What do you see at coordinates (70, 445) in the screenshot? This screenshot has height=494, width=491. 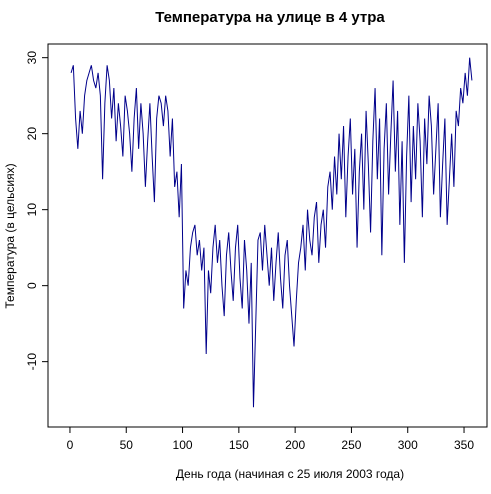 I see `x-tick-label: 0` at bounding box center [70, 445].